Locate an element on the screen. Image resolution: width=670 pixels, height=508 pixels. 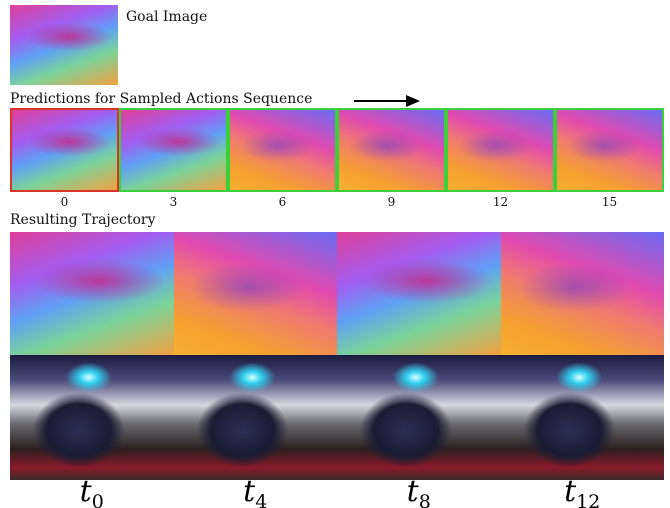
time-label: t12 is located at coordinates (583, 491).